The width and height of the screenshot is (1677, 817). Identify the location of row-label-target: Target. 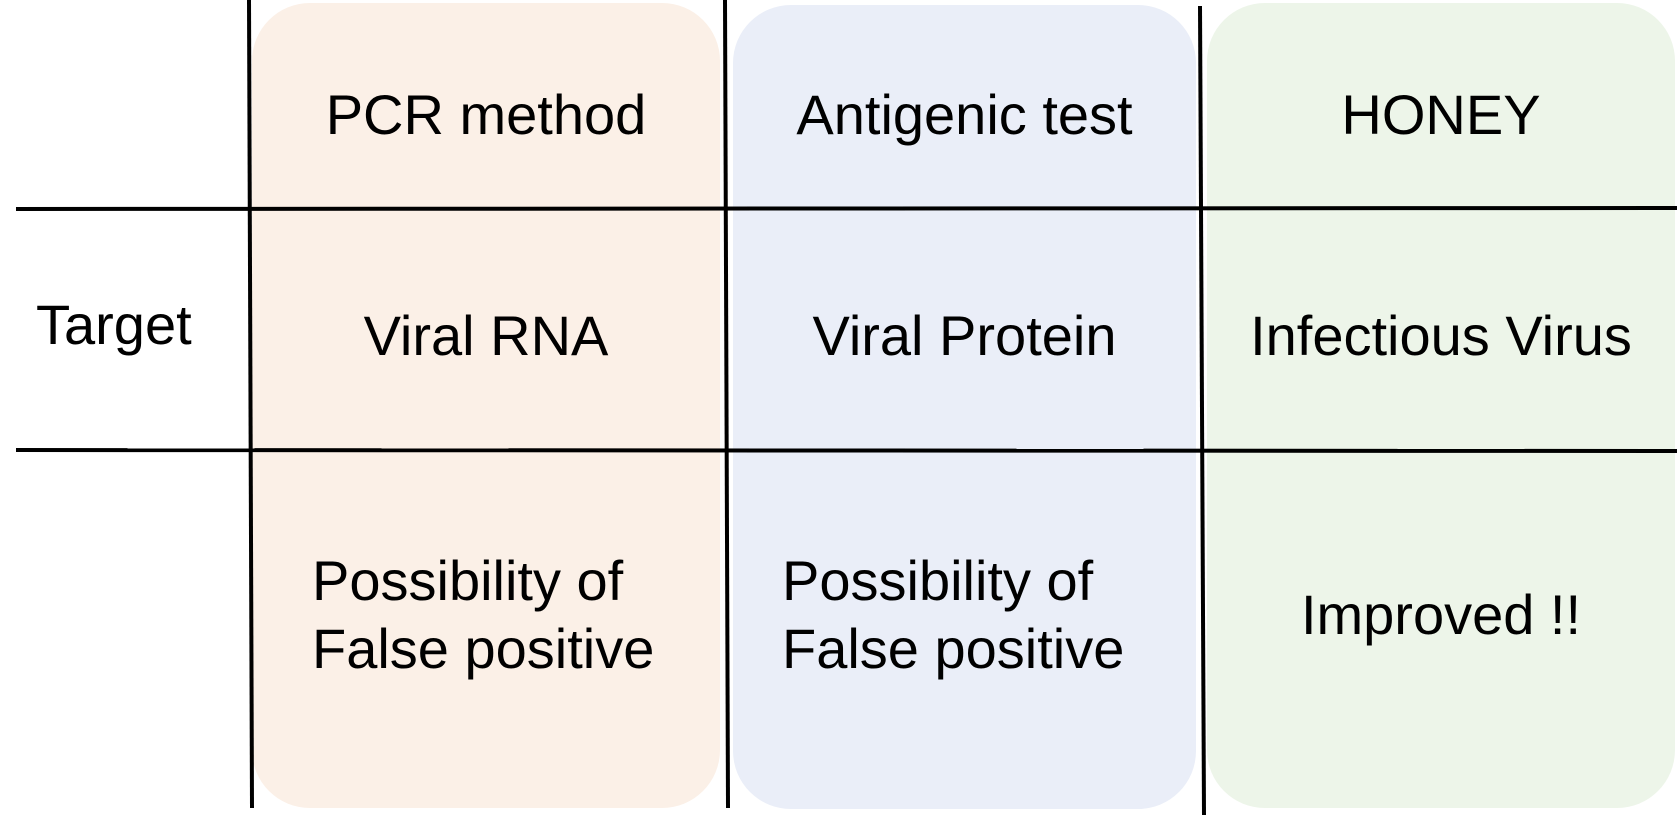
(114, 324).